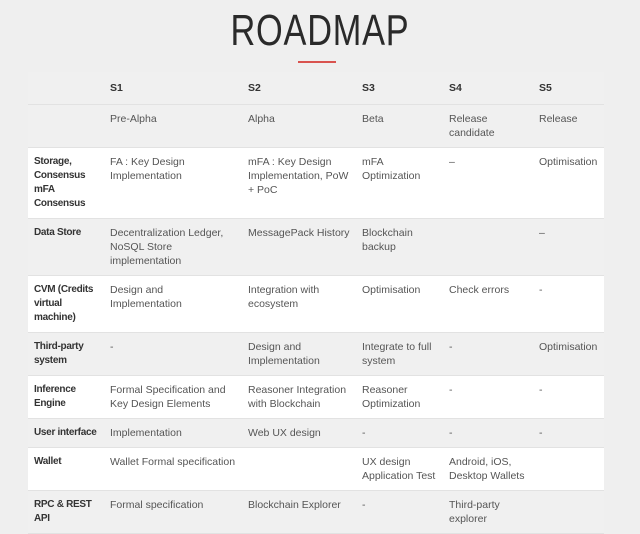 The image size is (640, 534). What do you see at coordinates (60, 182) in the screenshot?
I see `row-label: Storage, Consensus mFA Consensus` at bounding box center [60, 182].